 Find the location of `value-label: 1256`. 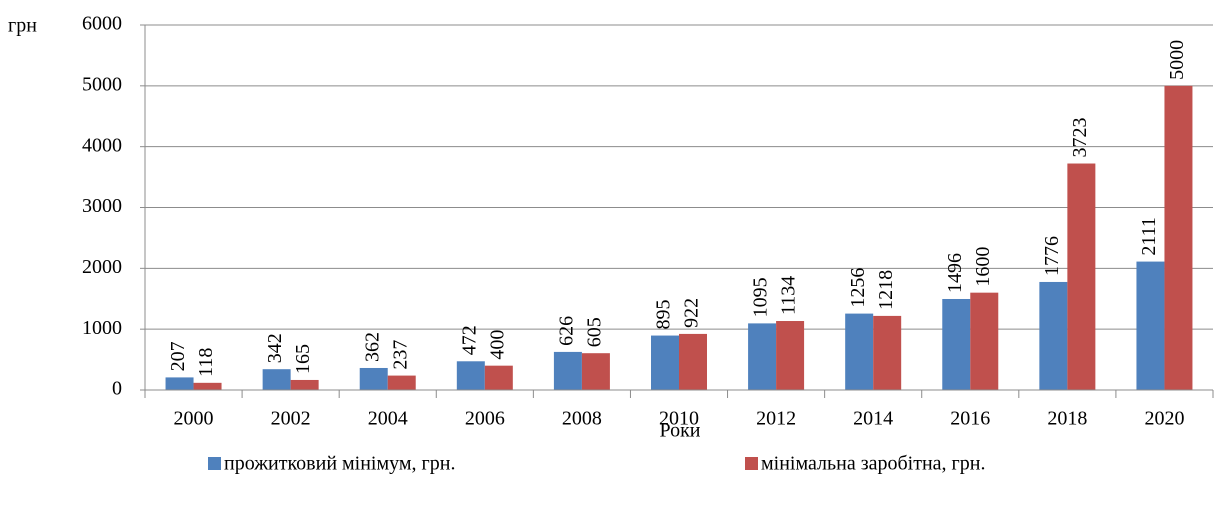

value-label: 1256 is located at coordinates (858, 288).